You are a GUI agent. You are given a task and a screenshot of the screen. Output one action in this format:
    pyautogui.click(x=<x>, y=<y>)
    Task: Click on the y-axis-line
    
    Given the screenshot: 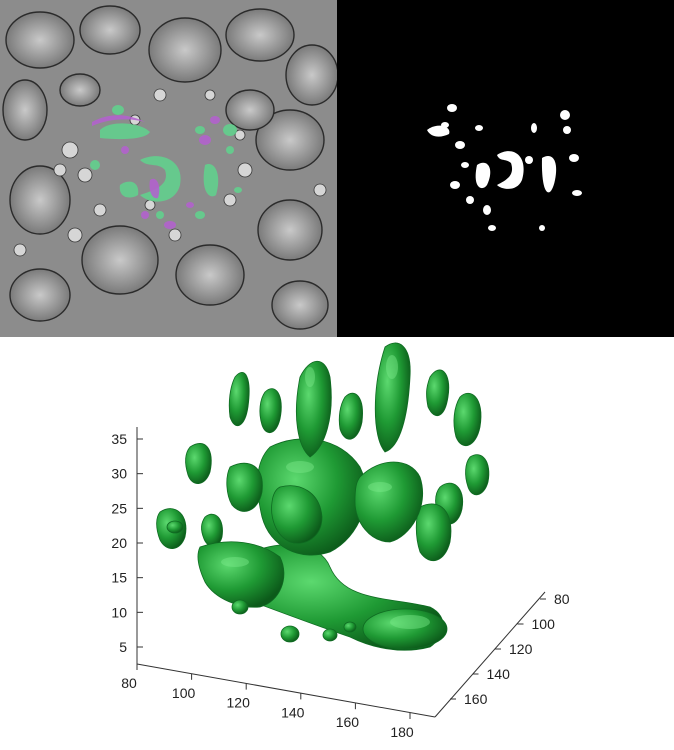 What is the action you would take?
    pyautogui.click(x=490, y=654)
    